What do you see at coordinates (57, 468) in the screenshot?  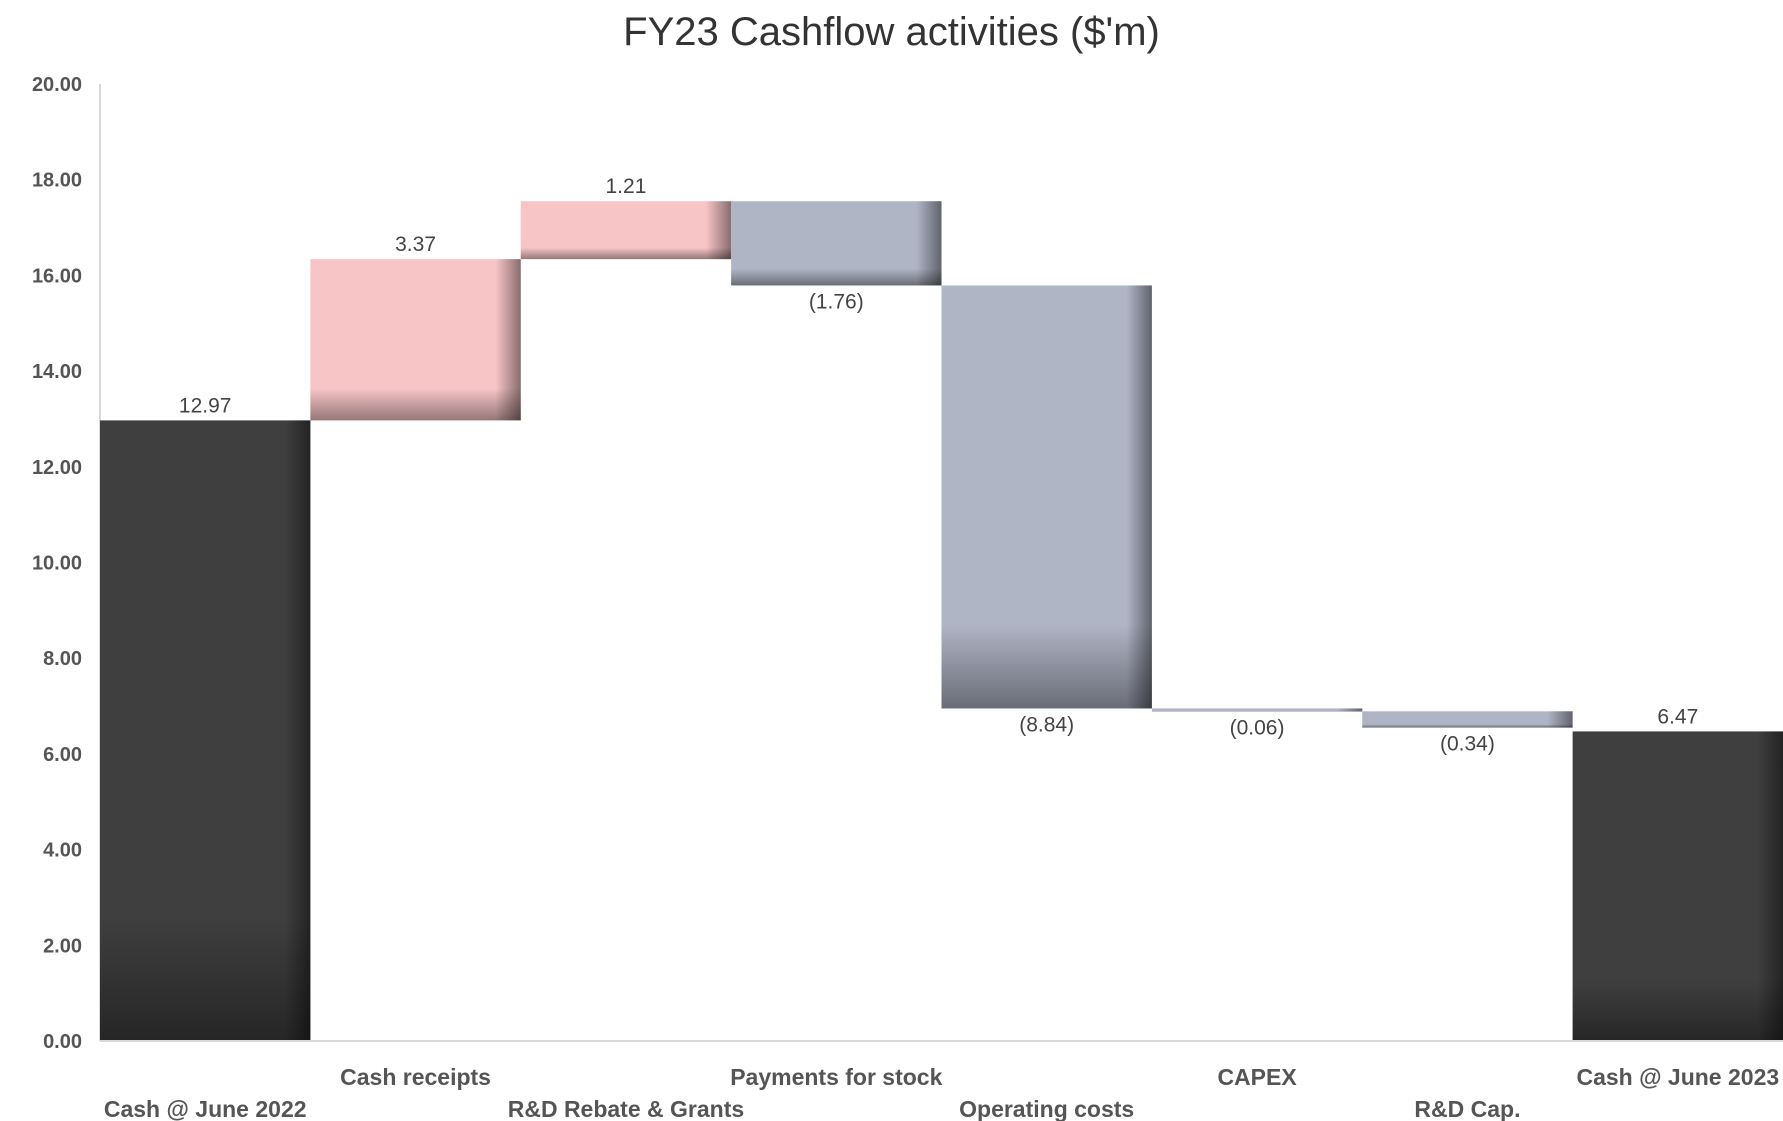 I see `y-tick-label: 12.00` at bounding box center [57, 468].